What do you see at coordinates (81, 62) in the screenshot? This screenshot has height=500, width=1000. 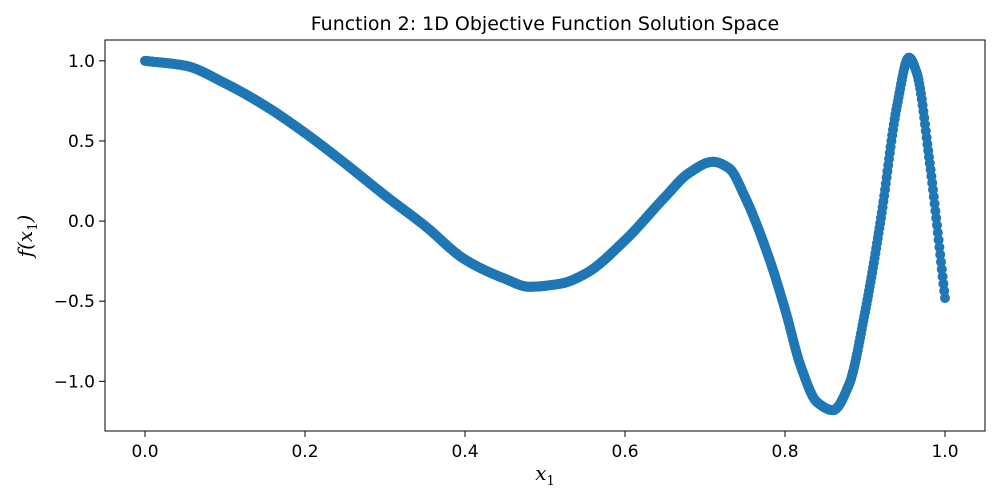 I see `y-tick-label: 1.0` at bounding box center [81, 62].